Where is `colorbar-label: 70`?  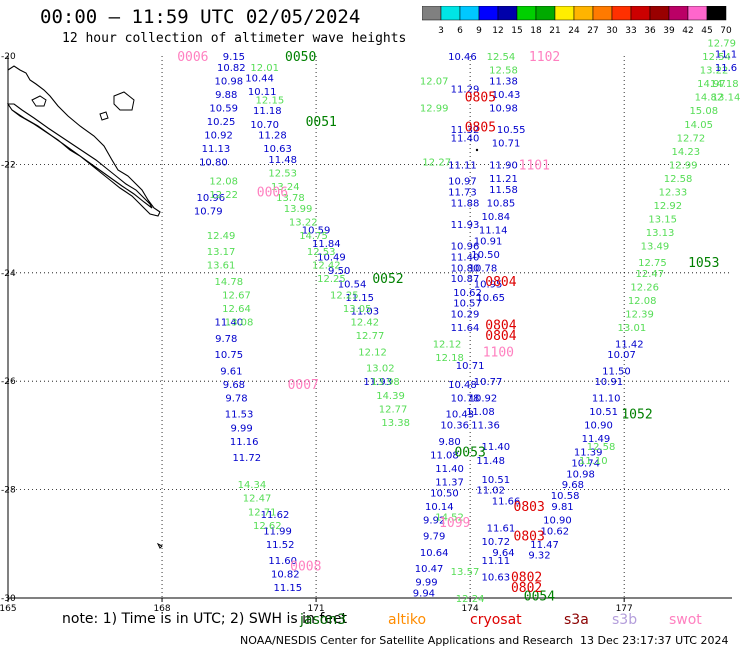
colorbar-label: 70 is located at coordinates (726, 31).